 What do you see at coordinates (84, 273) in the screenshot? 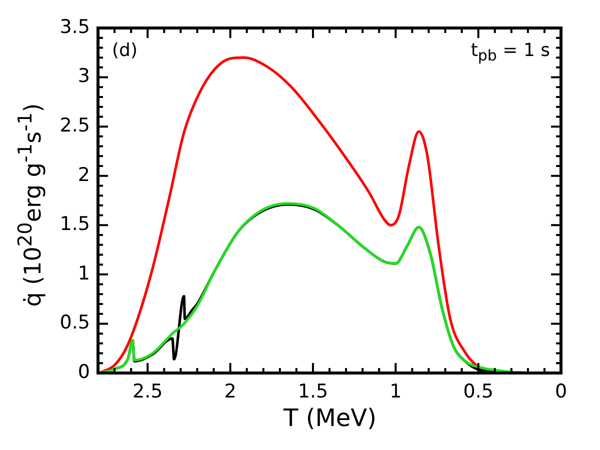
I see `y-tick-label: 1` at bounding box center [84, 273].